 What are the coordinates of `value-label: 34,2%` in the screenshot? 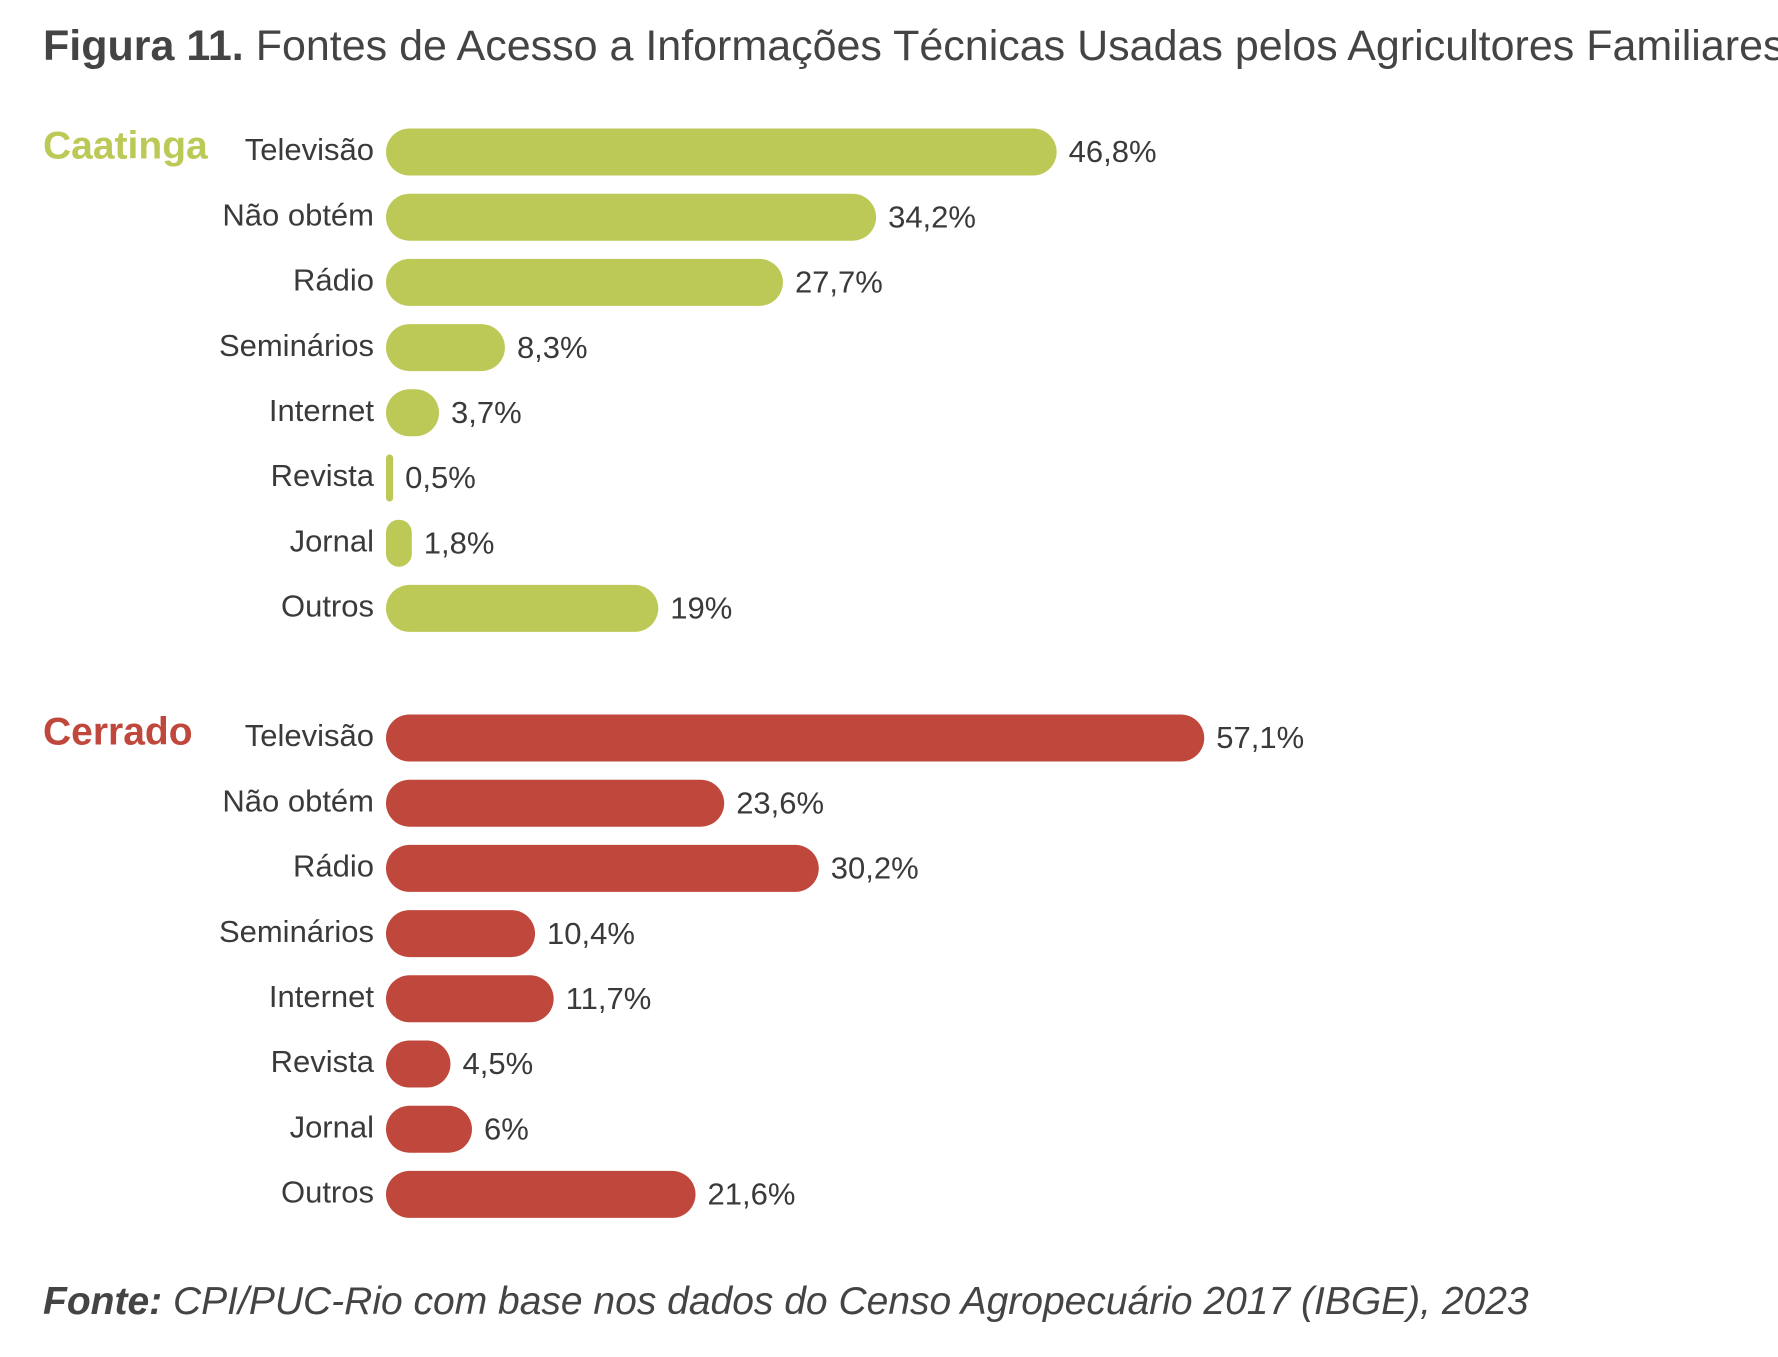 It's located at (932, 216).